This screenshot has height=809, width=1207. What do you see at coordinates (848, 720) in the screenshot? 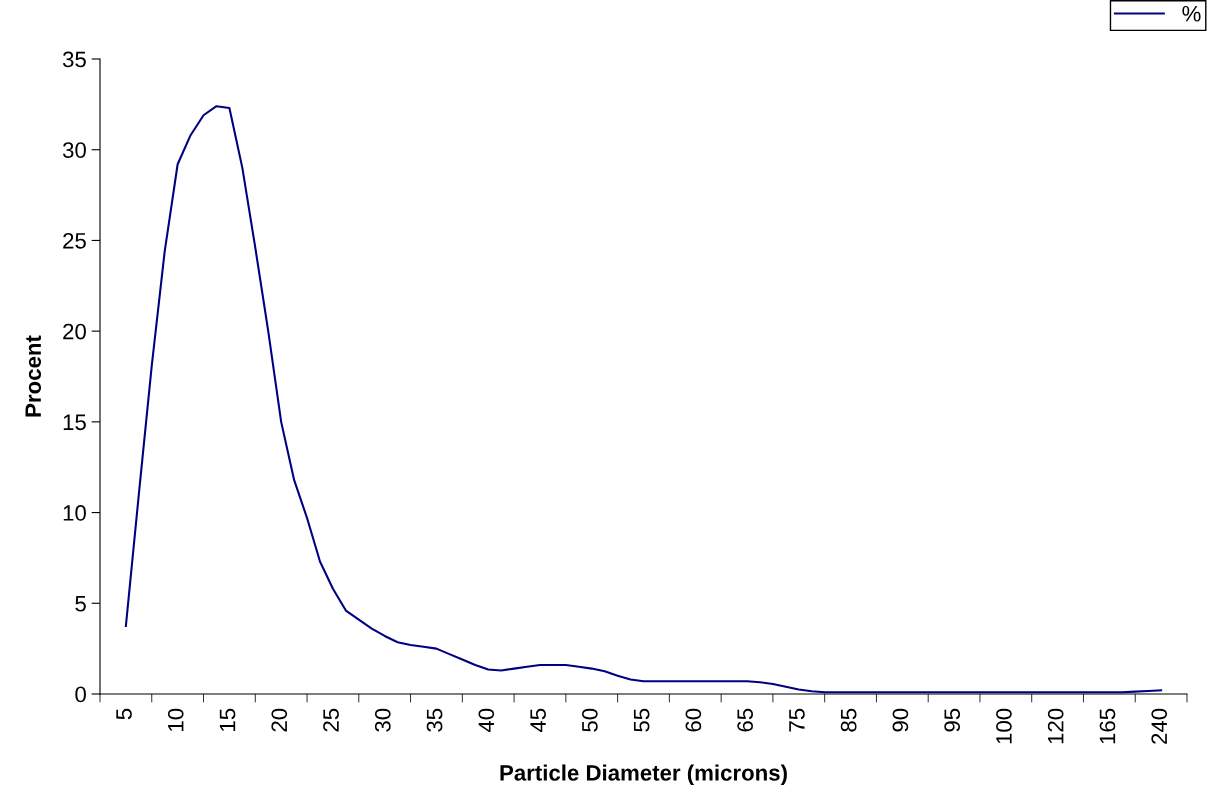
I see `x-tick-label: 85` at bounding box center [848, 720].